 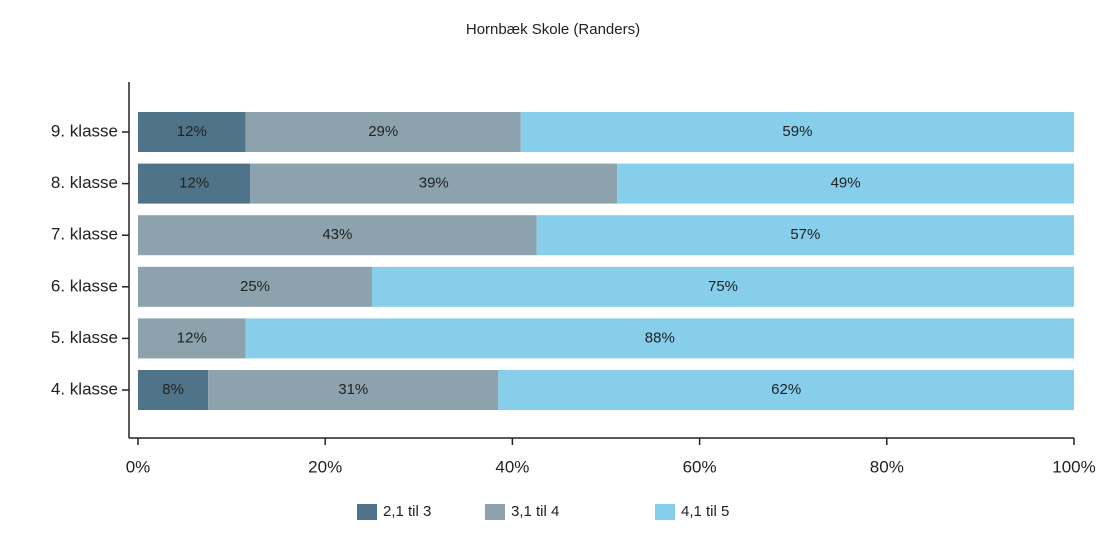 I want to click on data-label: 25%, so click(x=255, y=286).